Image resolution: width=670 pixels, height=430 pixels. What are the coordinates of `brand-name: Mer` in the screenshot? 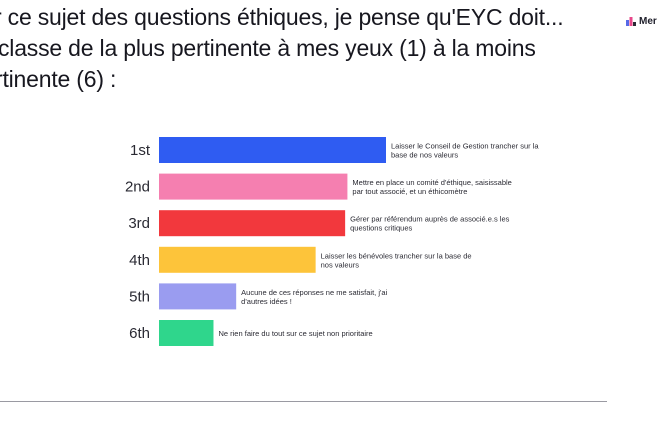 It's located at (648, 21).